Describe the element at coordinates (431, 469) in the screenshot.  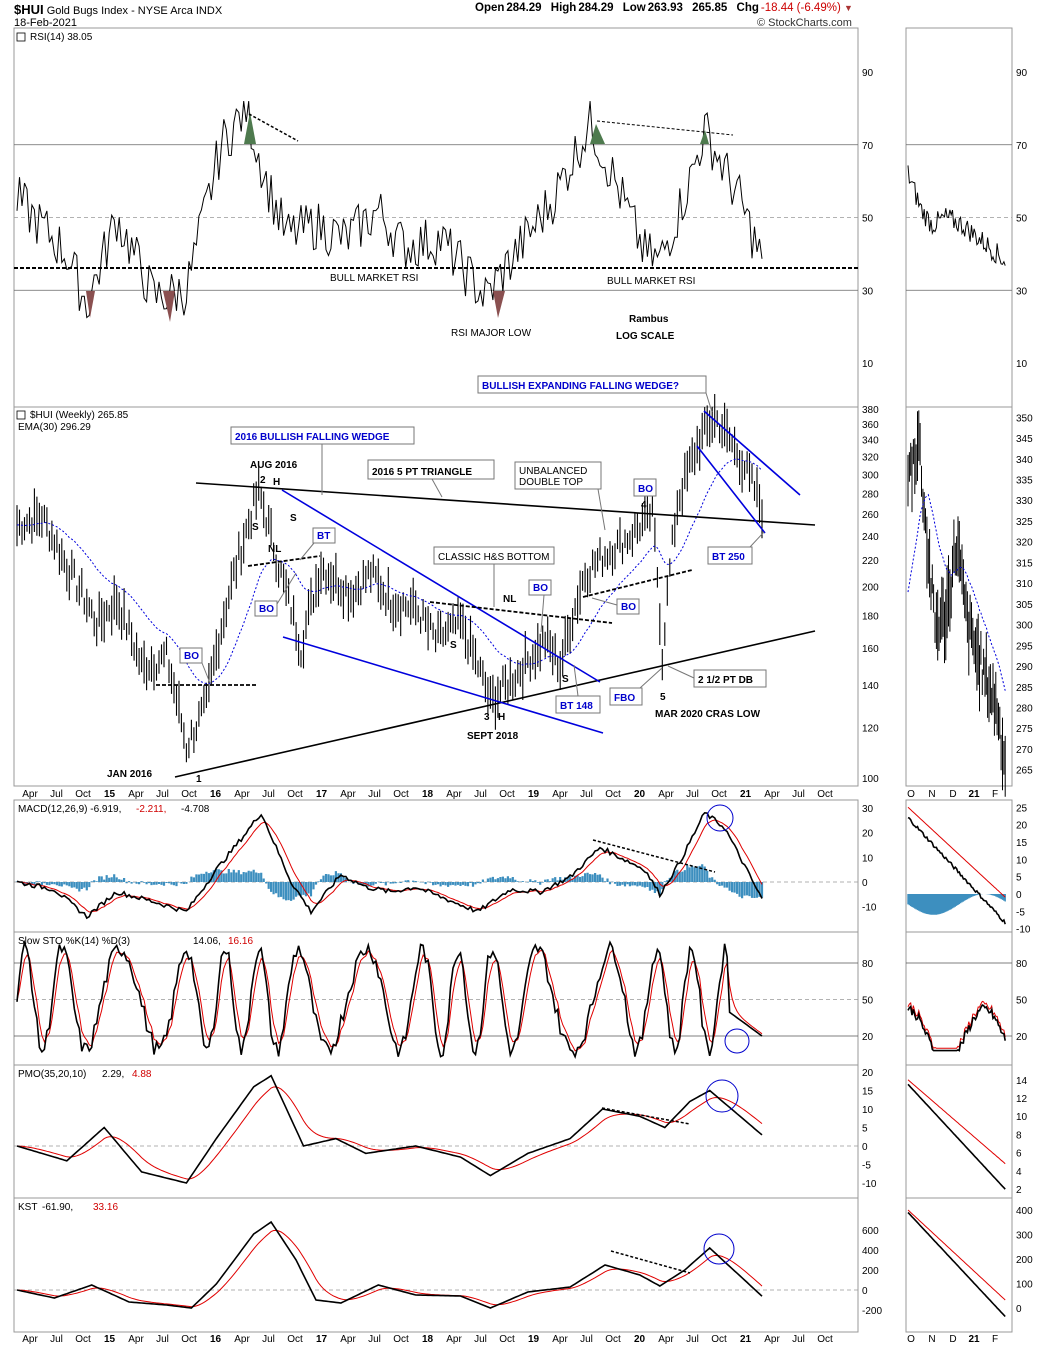
I see `triangle-note-box` at that location.